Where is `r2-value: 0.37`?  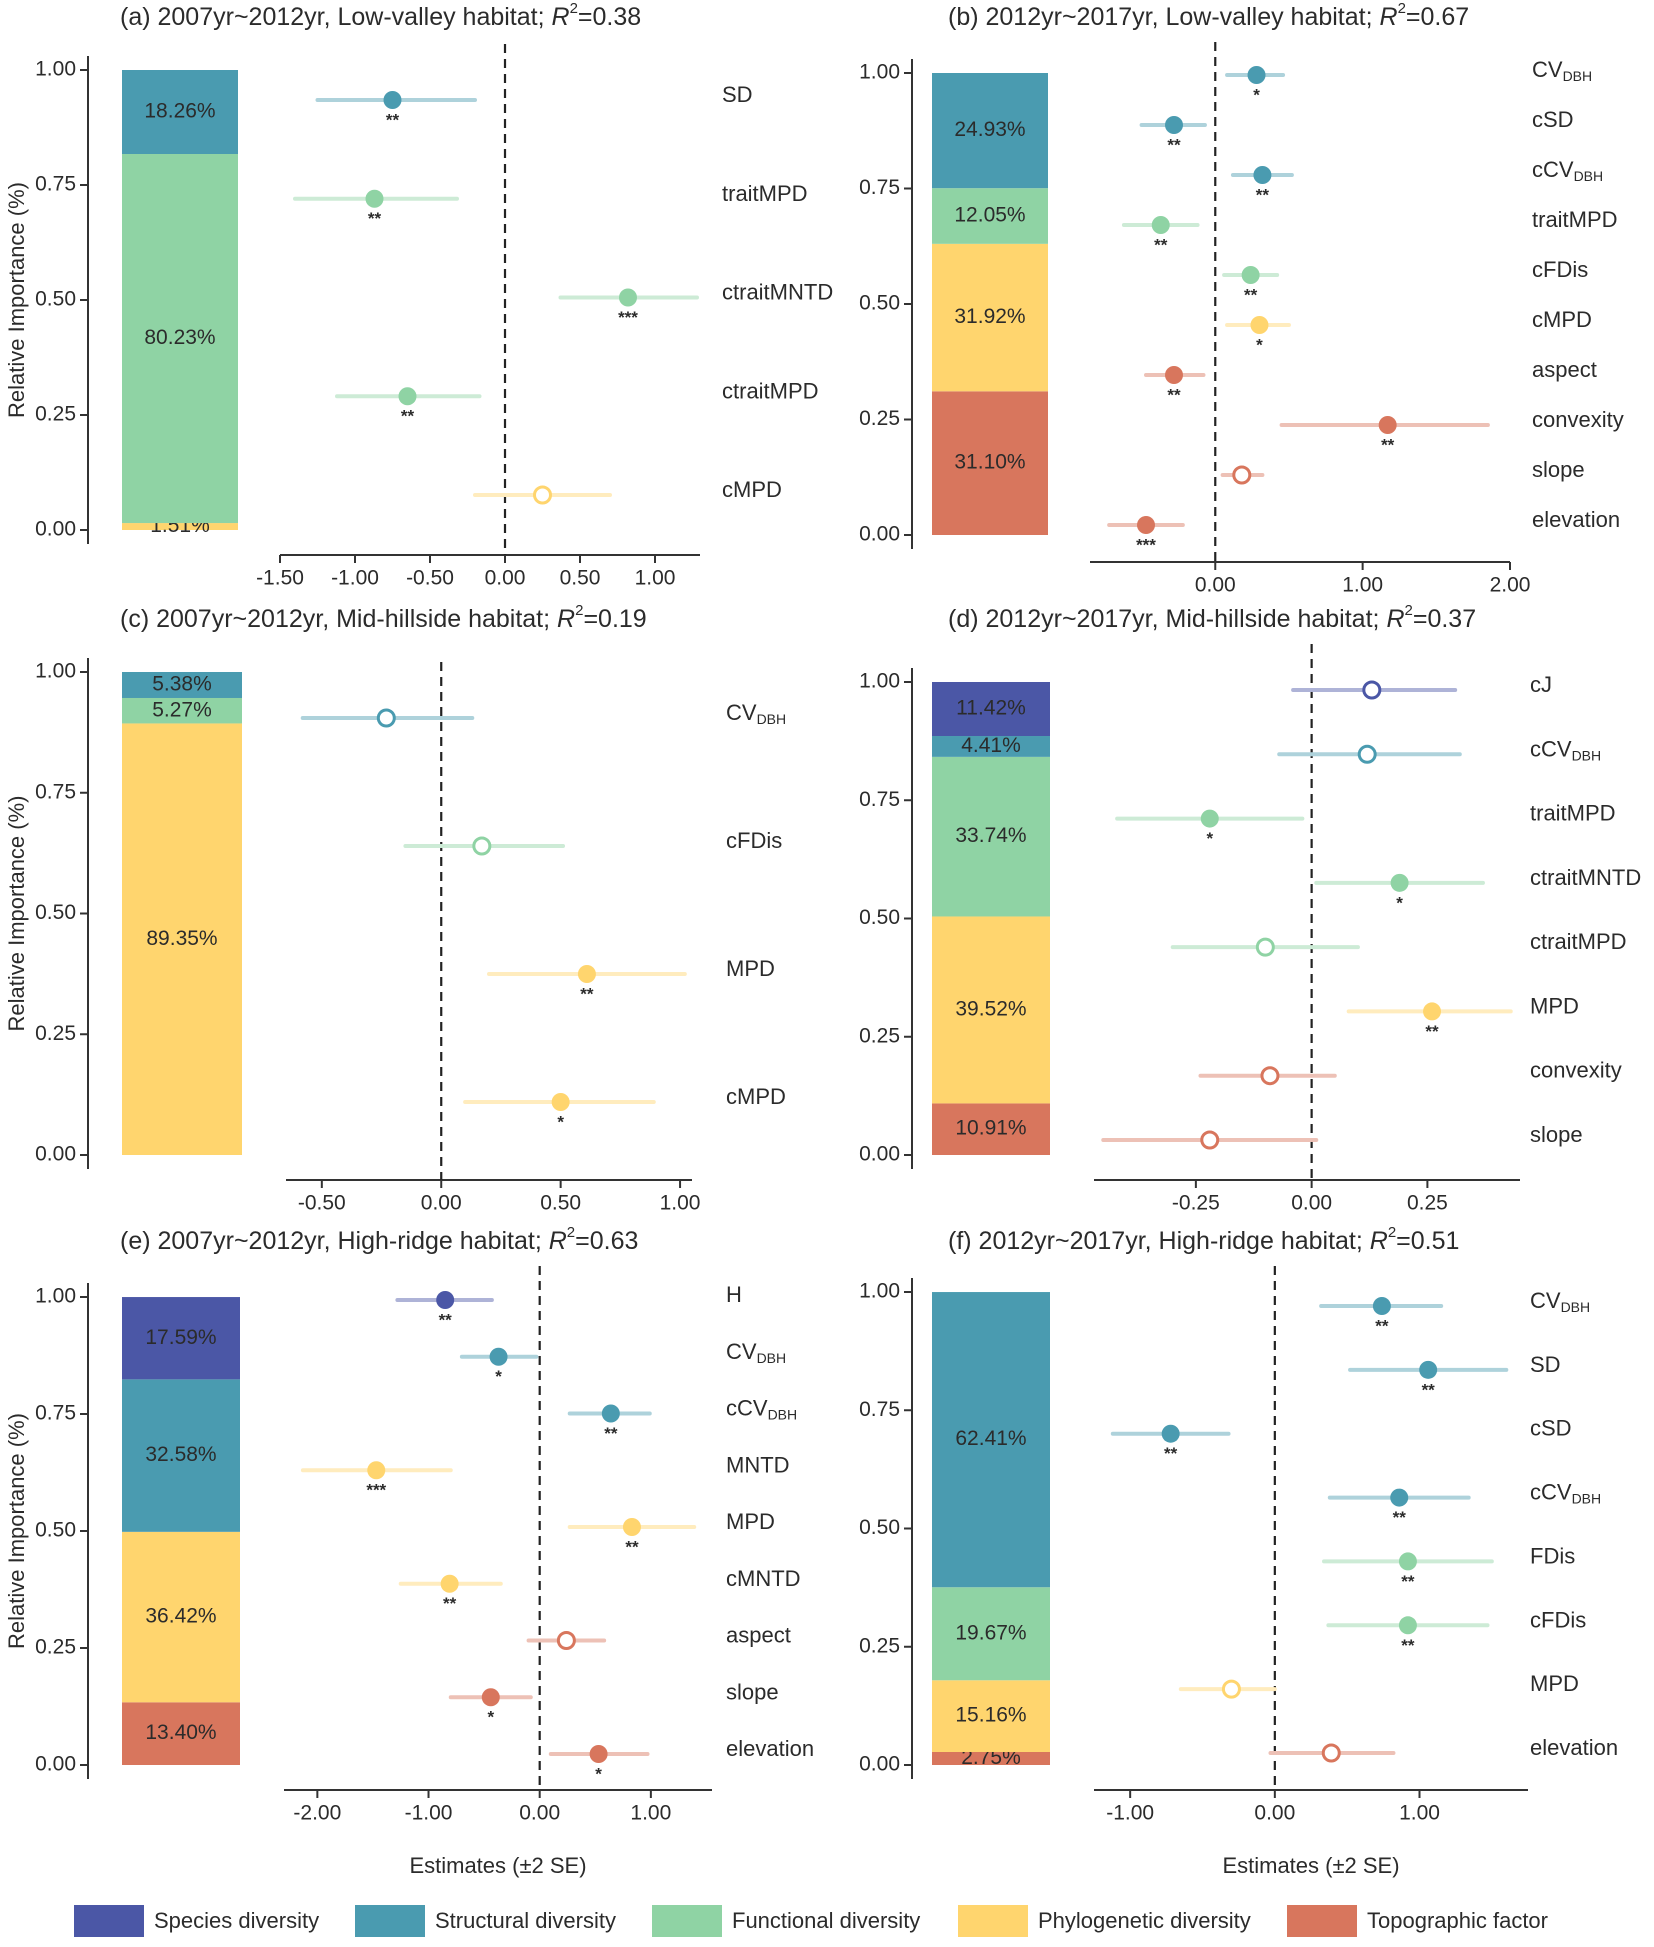 r2-value: 0.37 is located at coordinates (1451, 619).